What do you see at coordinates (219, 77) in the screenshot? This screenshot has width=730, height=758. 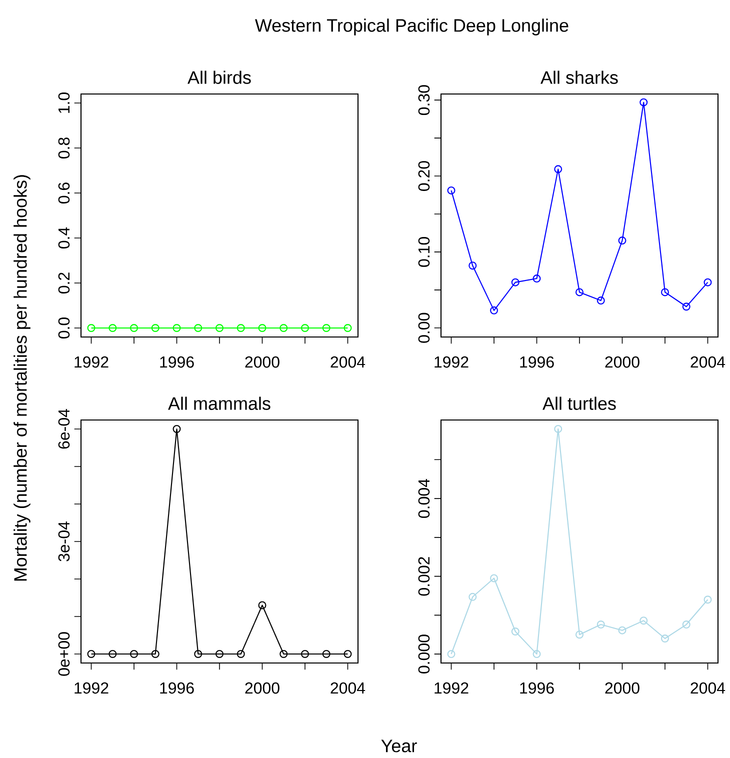 I see `chart-title: All birds` at bounding box center [219, 77].